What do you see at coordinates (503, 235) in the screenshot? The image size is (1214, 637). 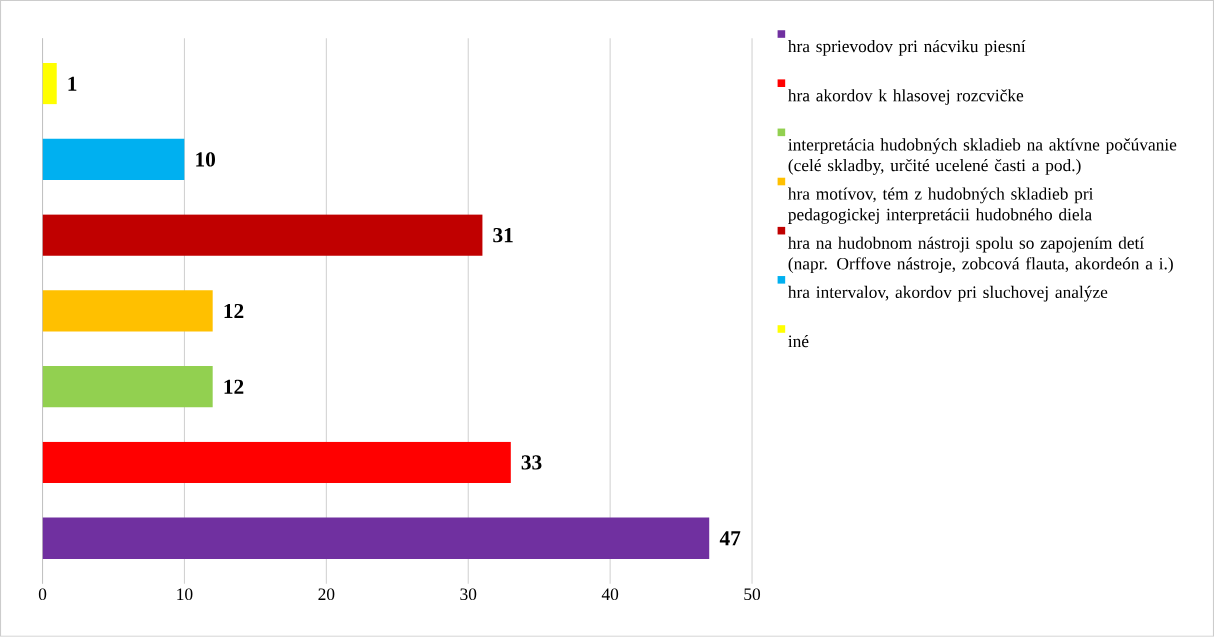 I see `data-label: 31` at bounding box center [503, 235].